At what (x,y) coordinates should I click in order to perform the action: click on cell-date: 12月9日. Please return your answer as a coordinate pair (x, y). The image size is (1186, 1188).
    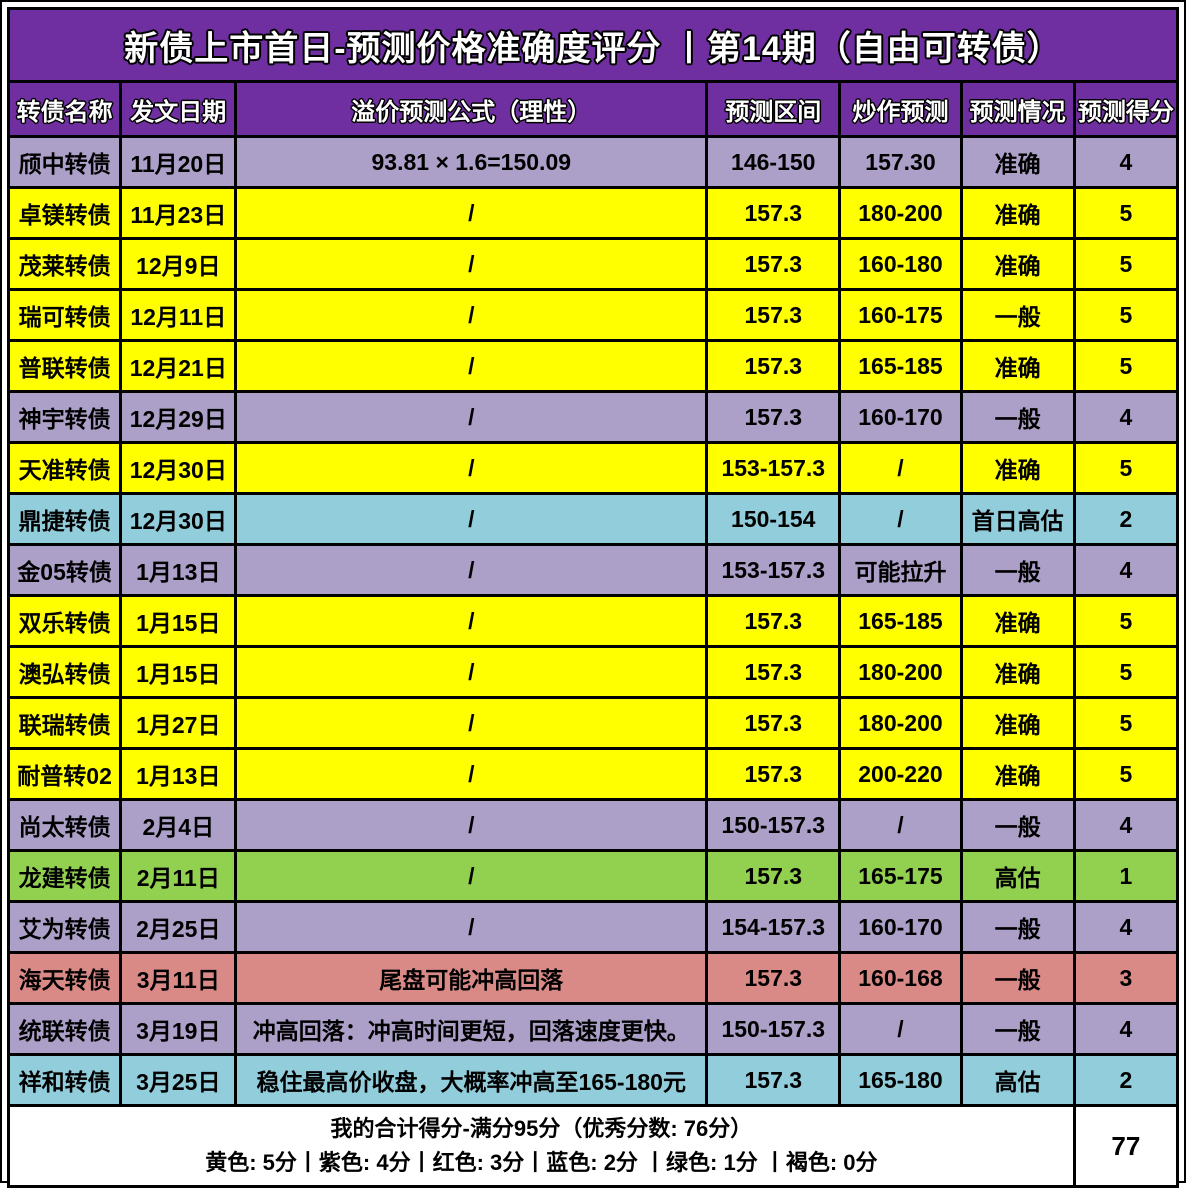
    Looking at the image, I should click on (178, 264).